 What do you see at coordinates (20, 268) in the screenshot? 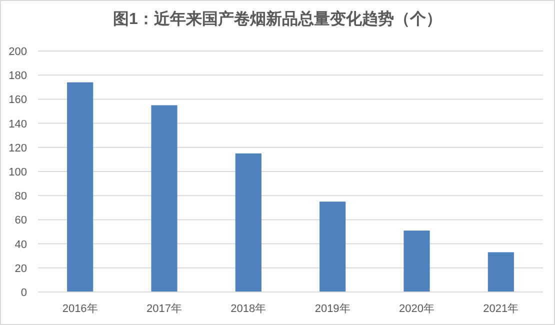
I see `y-tick-label: 20` at bounding box center [20, 268].